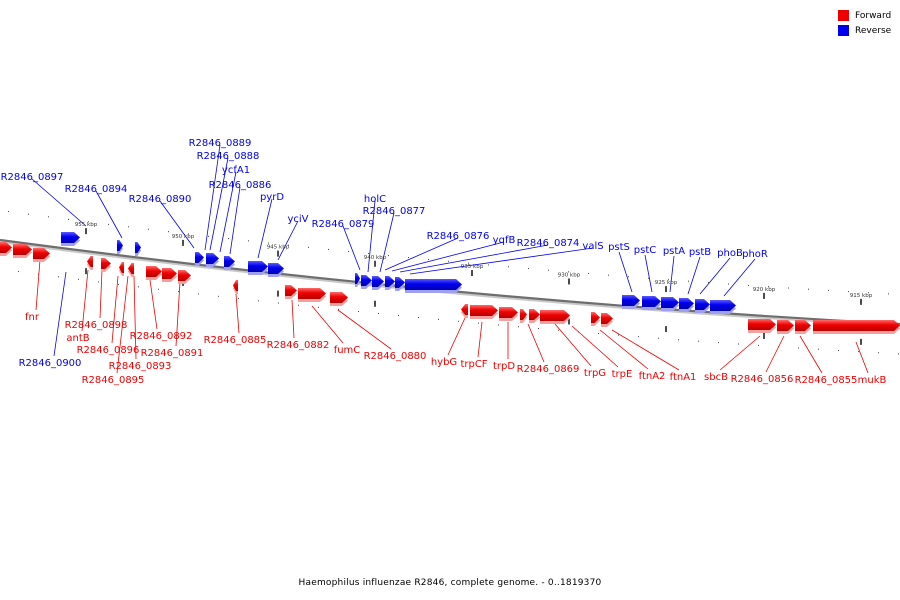  Describe the element at coordinates (755, 254) in the screenshot. I see `gene-label: phoR` at that location.